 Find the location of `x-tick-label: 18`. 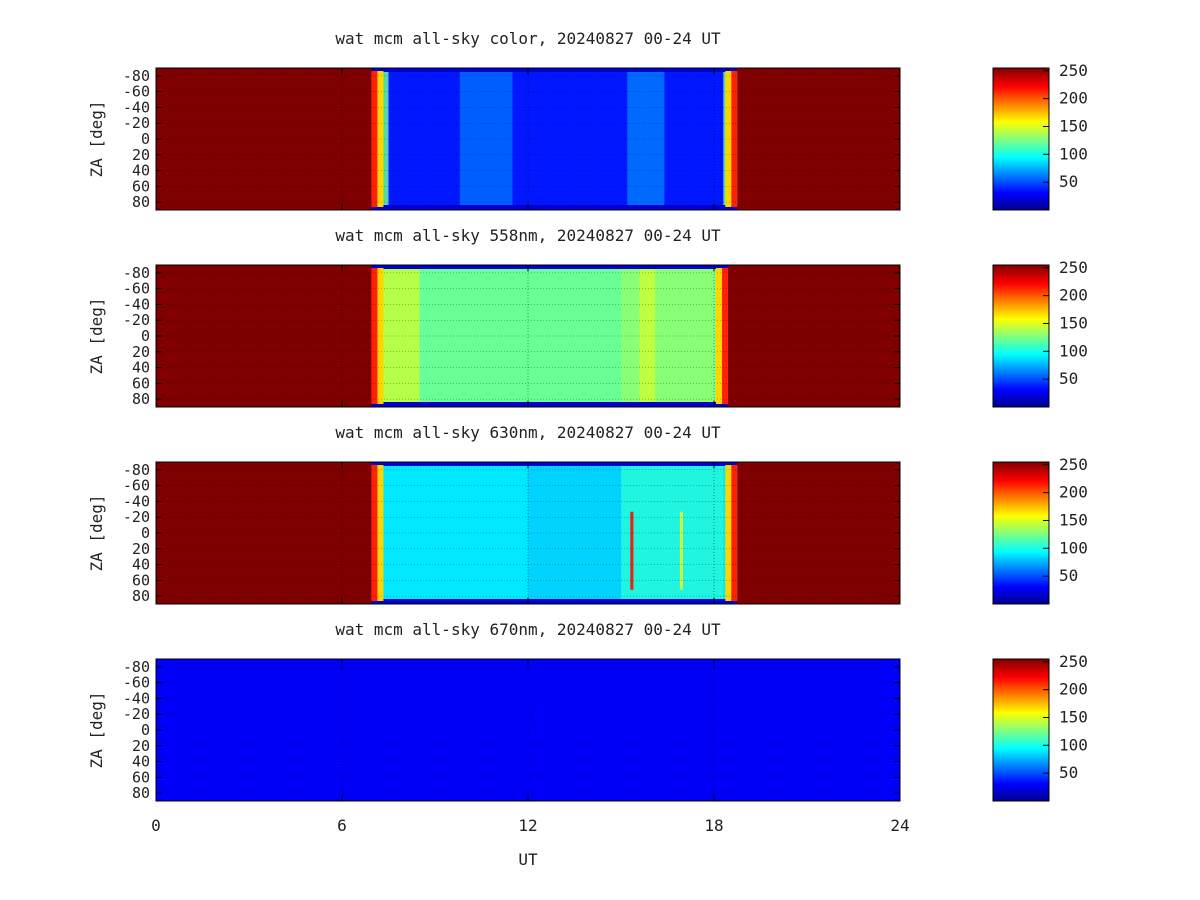

x-tick-label: 18 is located at coordinates (713, 825).